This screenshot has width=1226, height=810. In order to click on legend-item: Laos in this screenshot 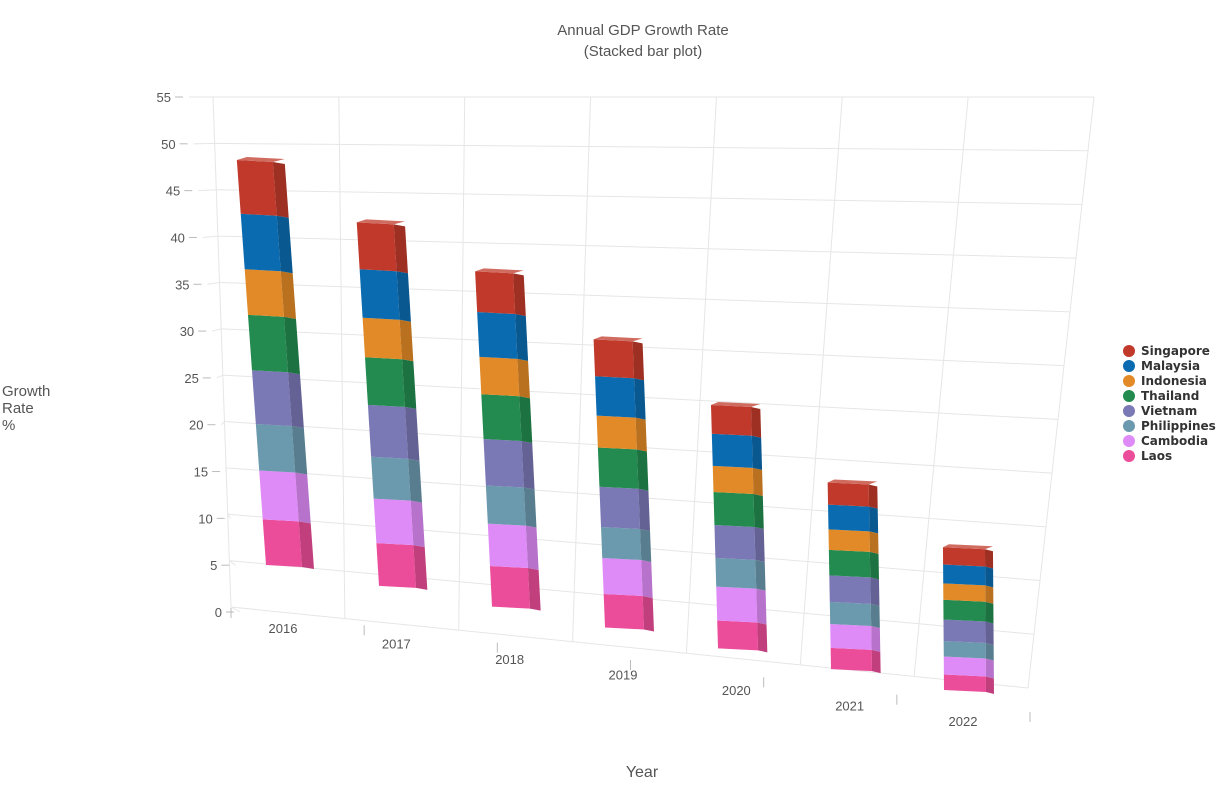, I will do `click(1169, 455)`.